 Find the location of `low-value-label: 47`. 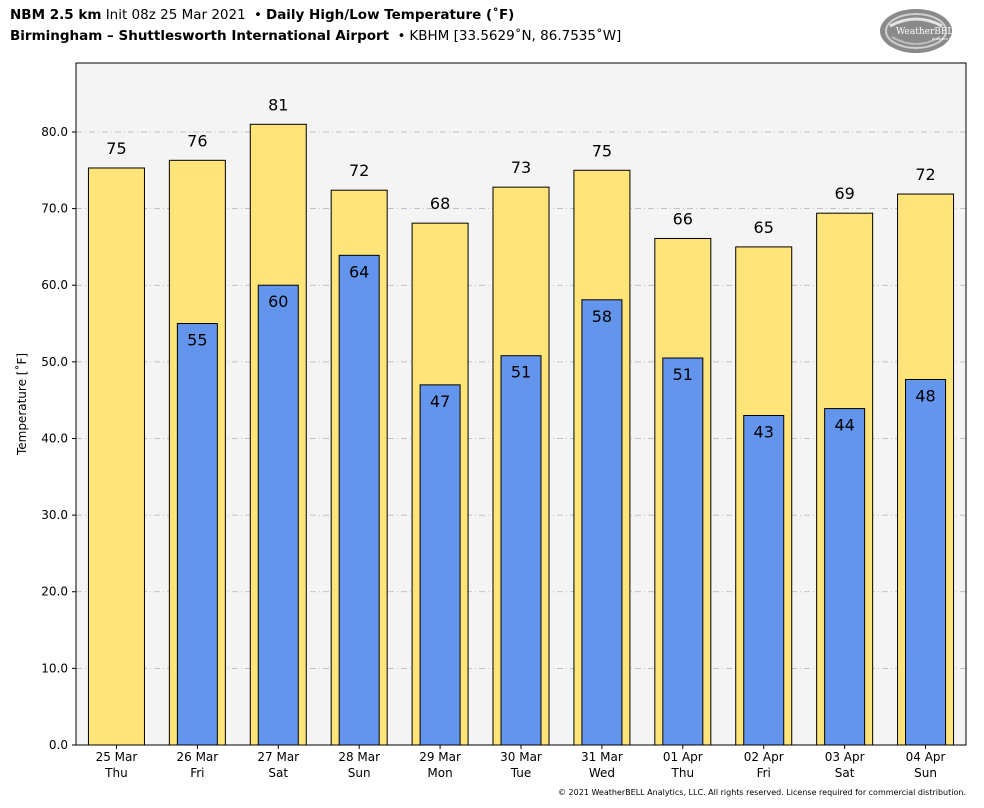

low-value-label: 47 is located at coordinates (440, 401).